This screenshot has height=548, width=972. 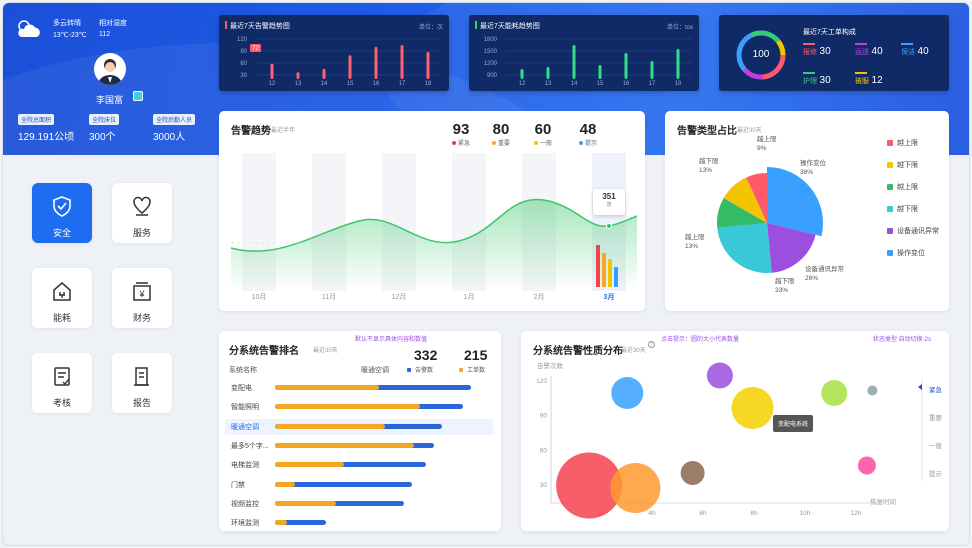 I want to click on month-label: 1月, so click(x=469, y=297).